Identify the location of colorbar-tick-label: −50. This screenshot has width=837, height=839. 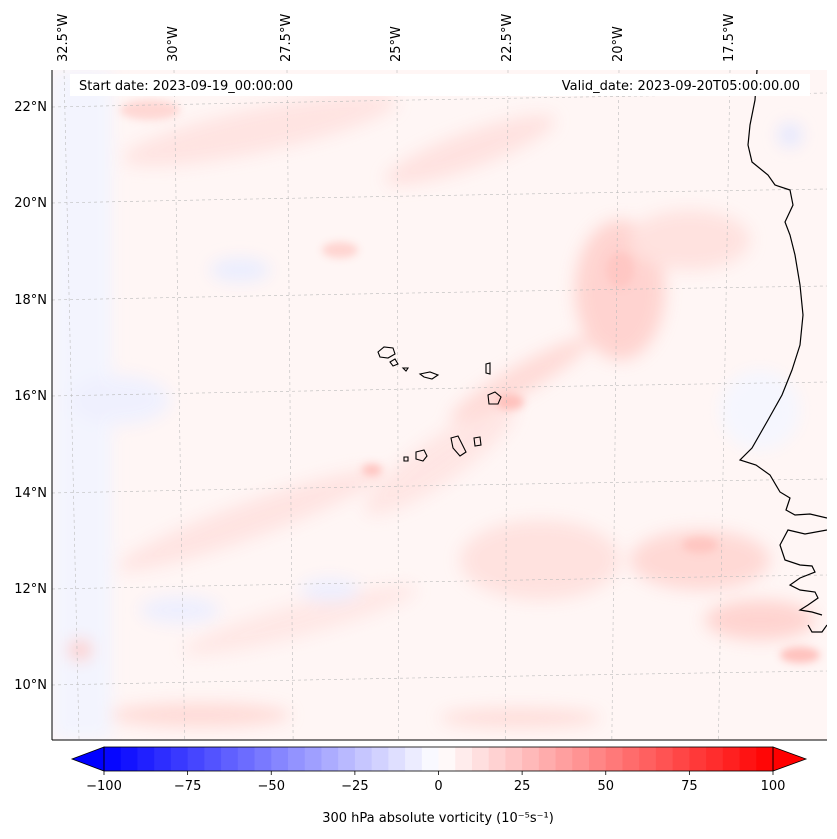
(271, 786).